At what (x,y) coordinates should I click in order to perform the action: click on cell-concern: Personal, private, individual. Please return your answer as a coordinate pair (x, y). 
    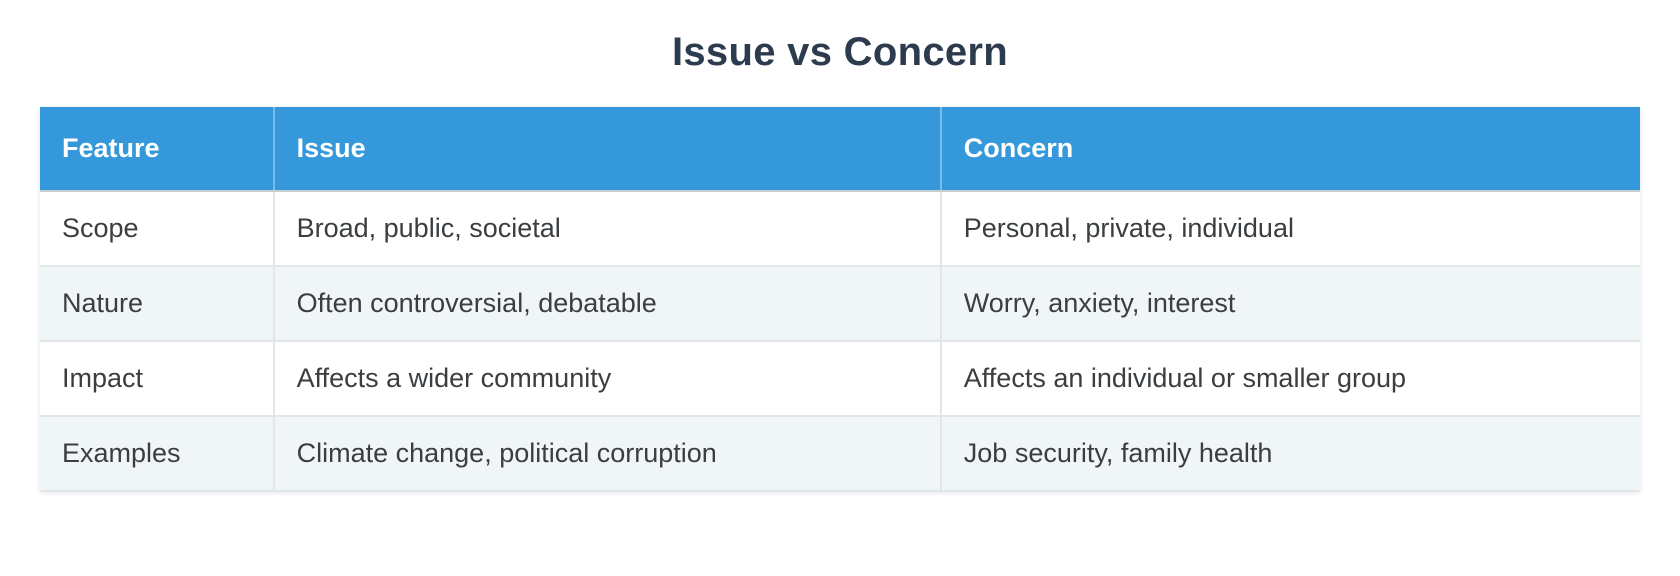
    Looking at the image, I should click on (1289, 229).